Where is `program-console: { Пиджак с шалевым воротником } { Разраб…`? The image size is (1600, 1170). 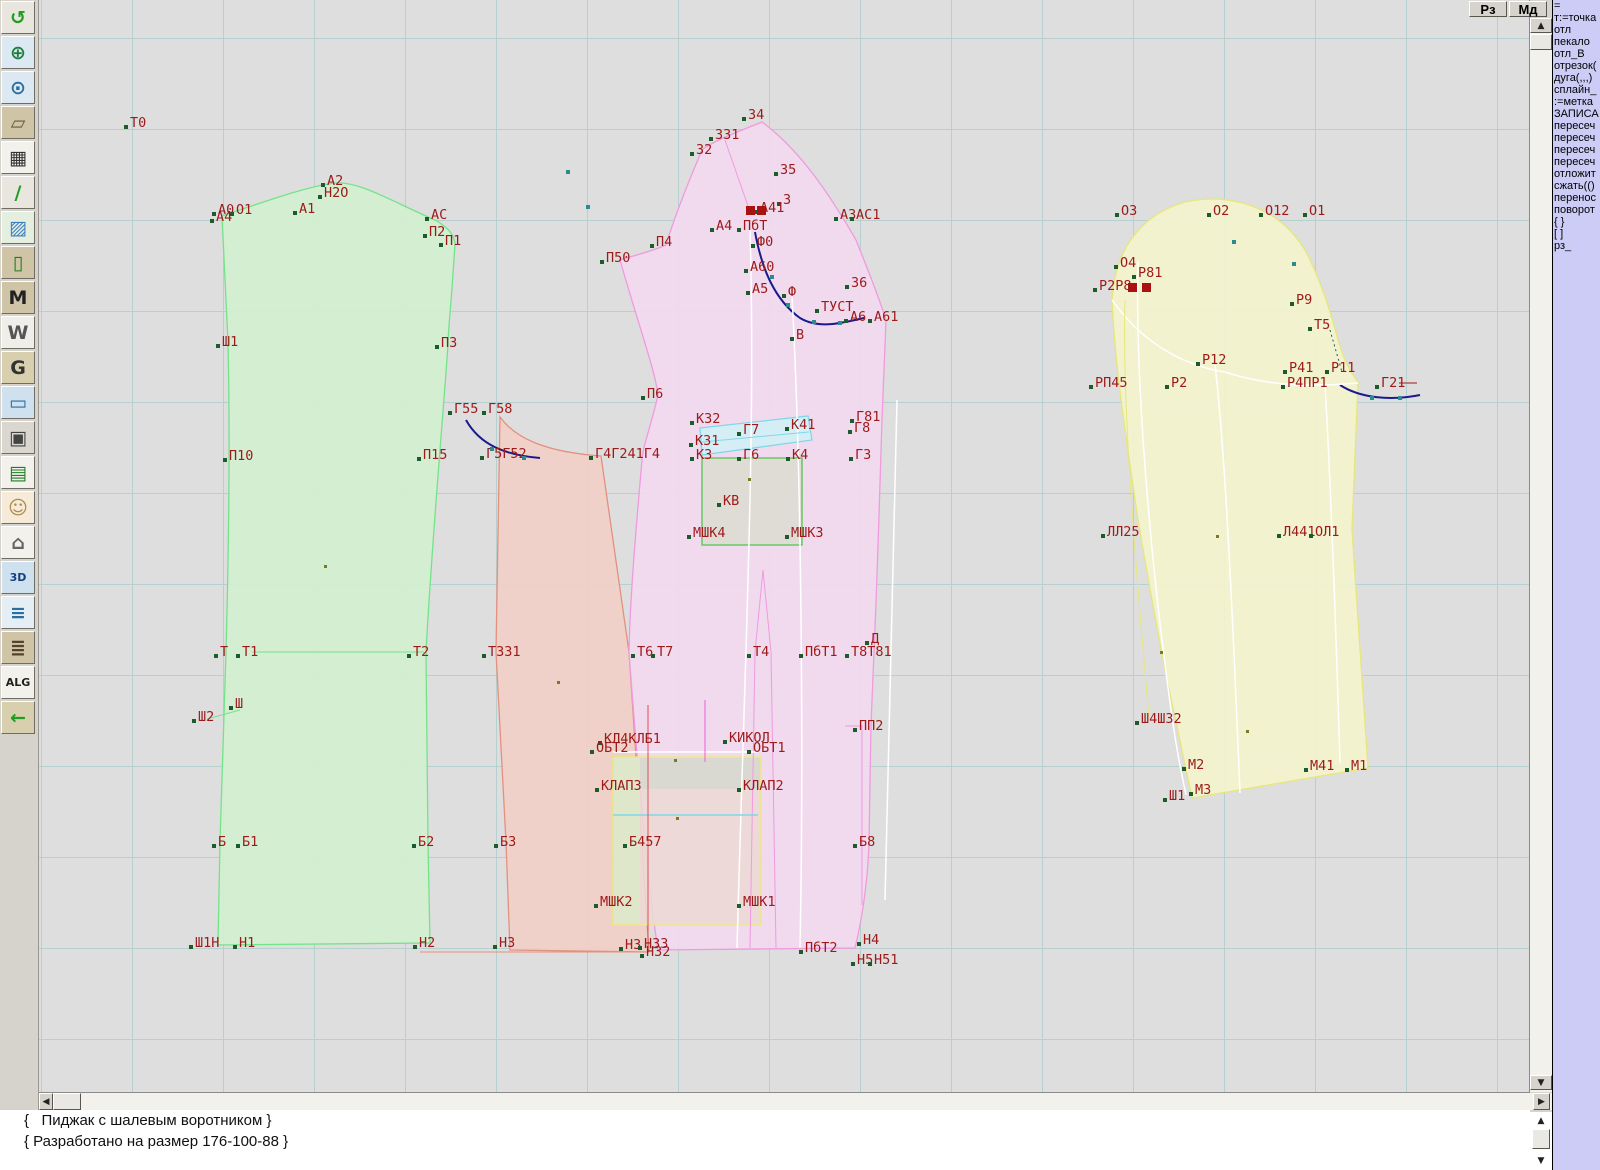 program-console: { Пиджак с шалевым воротником } { Разраб… is located at coordinates (765, 1140).